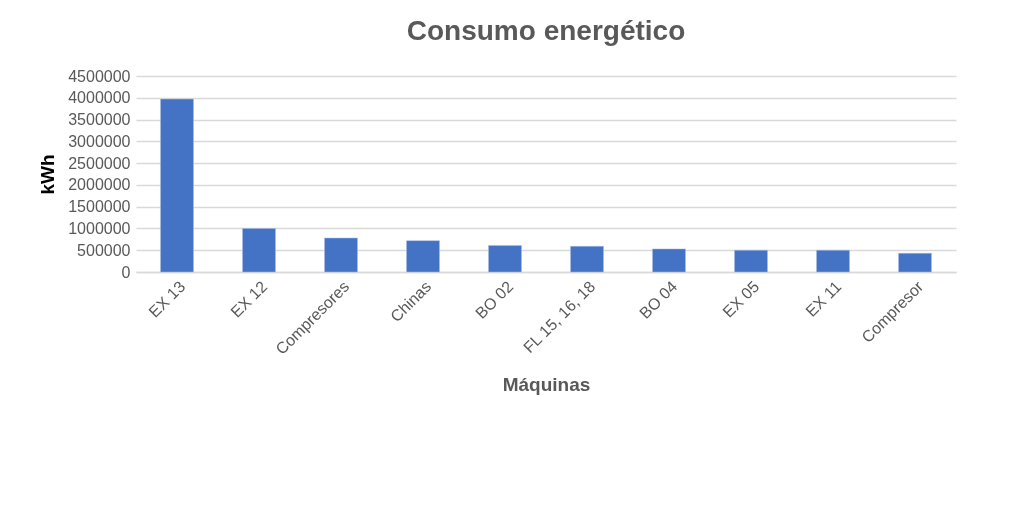 The image size is (1025, 523). What do you see at coordinates (126, 272) in the screenshot?
I see `y-tick-label: 0` at bounding box center [126, 272].